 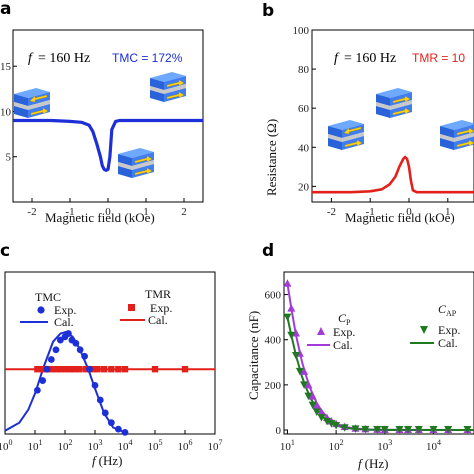 I want to click on panel-d-xlabel: f (Hz), so click(x=373, y=463).